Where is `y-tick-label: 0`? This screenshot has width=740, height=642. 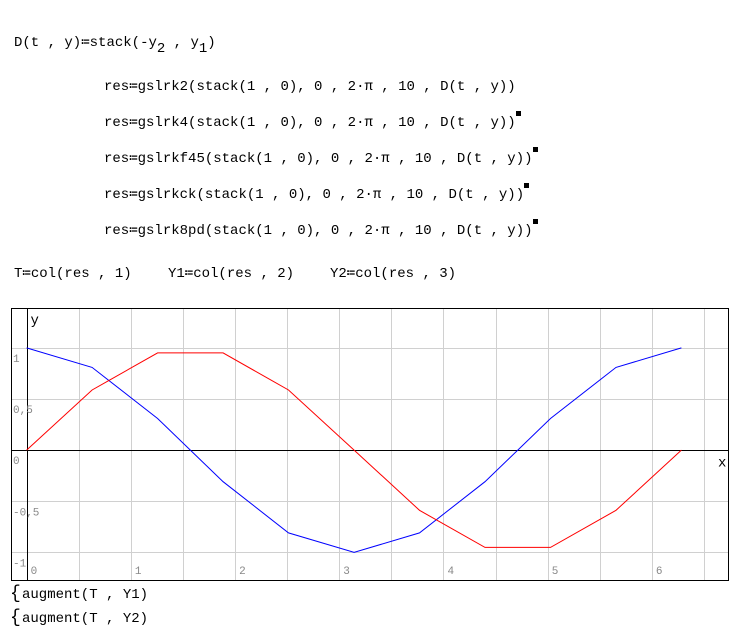
y-tick-label: 0 is located at coordinates (16, 462).